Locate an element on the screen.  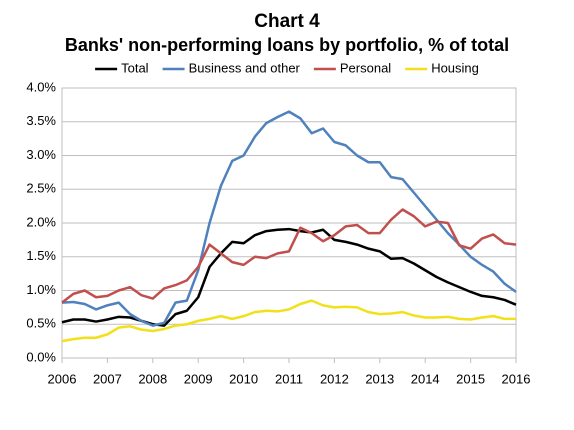
legend-label: Personal is located at coordinates (365, 67).